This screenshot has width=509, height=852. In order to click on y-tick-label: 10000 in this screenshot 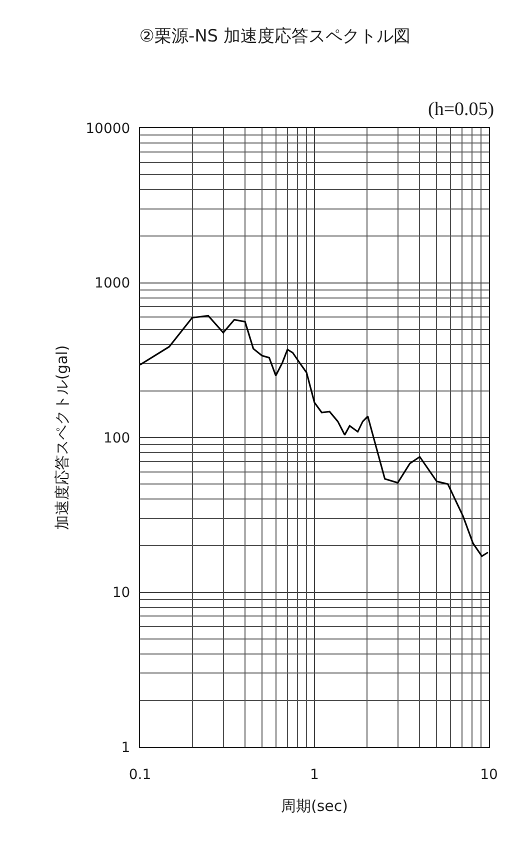, I will do `click(108, 128)`.